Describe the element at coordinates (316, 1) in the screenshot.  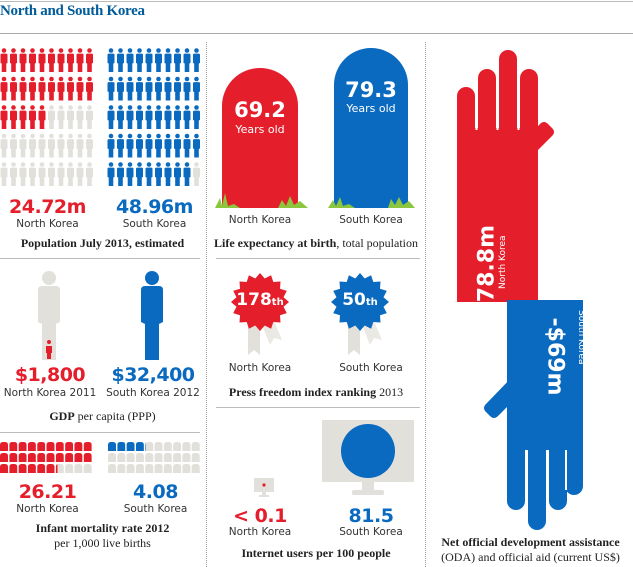
I see `top-rule` at that location.